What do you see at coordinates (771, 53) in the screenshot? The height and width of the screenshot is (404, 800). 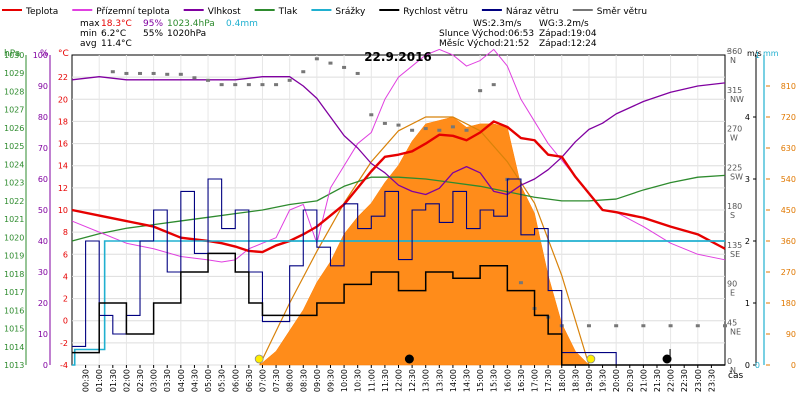 I see `axis-title-mm: mm` at bounding box center [771, 53].